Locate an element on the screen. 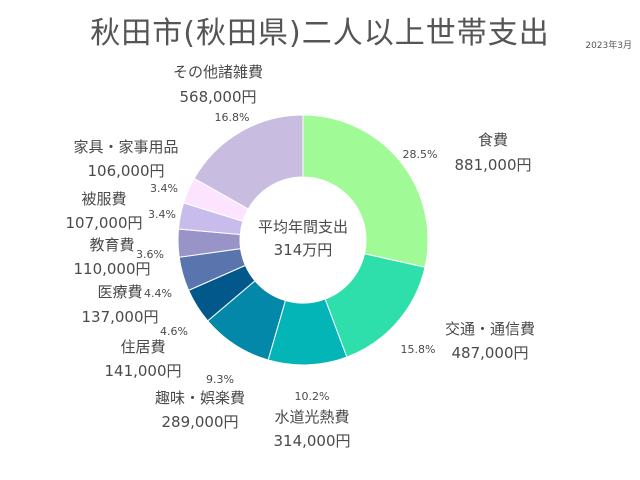  slice-name-label: 医療費 is located at coordinates (119, 292).